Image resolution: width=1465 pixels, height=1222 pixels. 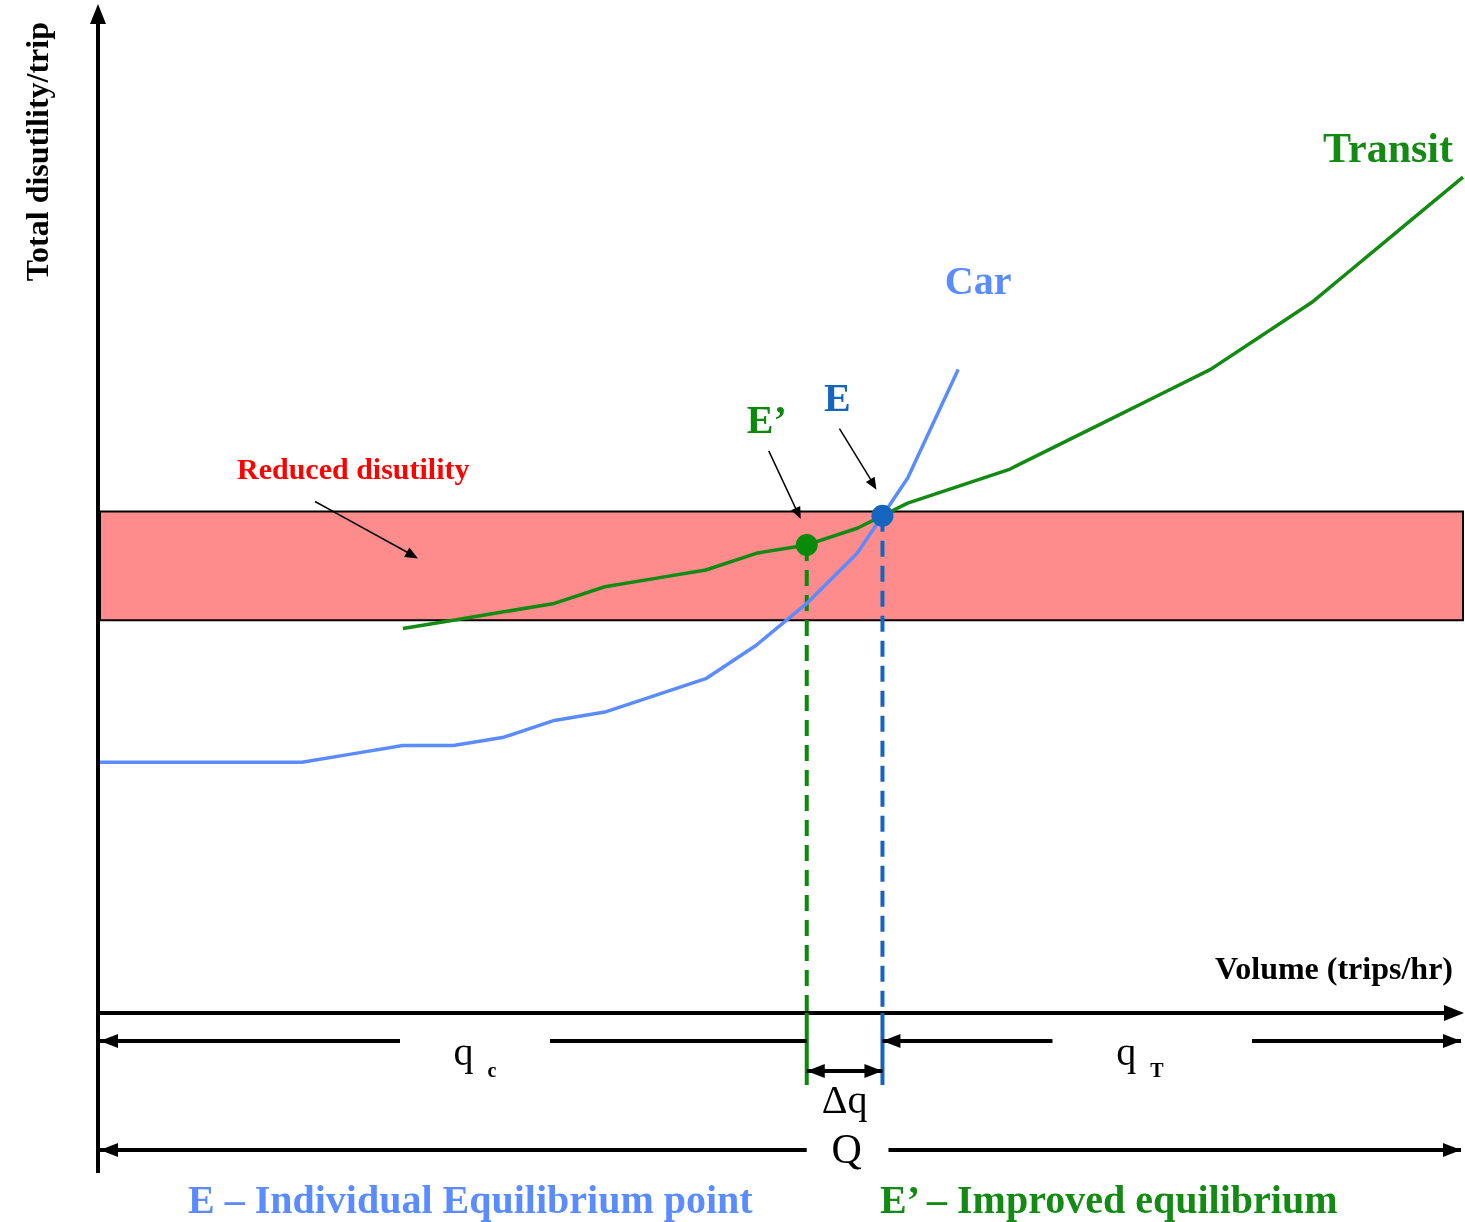 What do you see at coordinates (471, 1199) in the screenshot?
I see `text: E – Individual Equilibrium point` at bounding box center [471, 1199].